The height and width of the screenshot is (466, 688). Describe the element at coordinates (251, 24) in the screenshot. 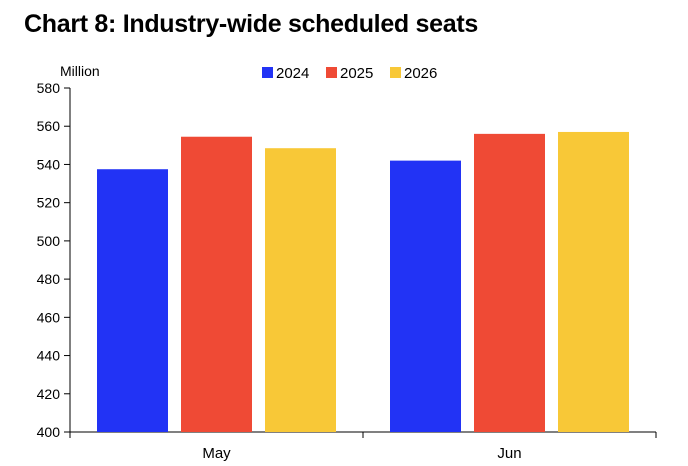

I see `chart-title: Chart 8: Industry-wide scheduled seats` at that location.